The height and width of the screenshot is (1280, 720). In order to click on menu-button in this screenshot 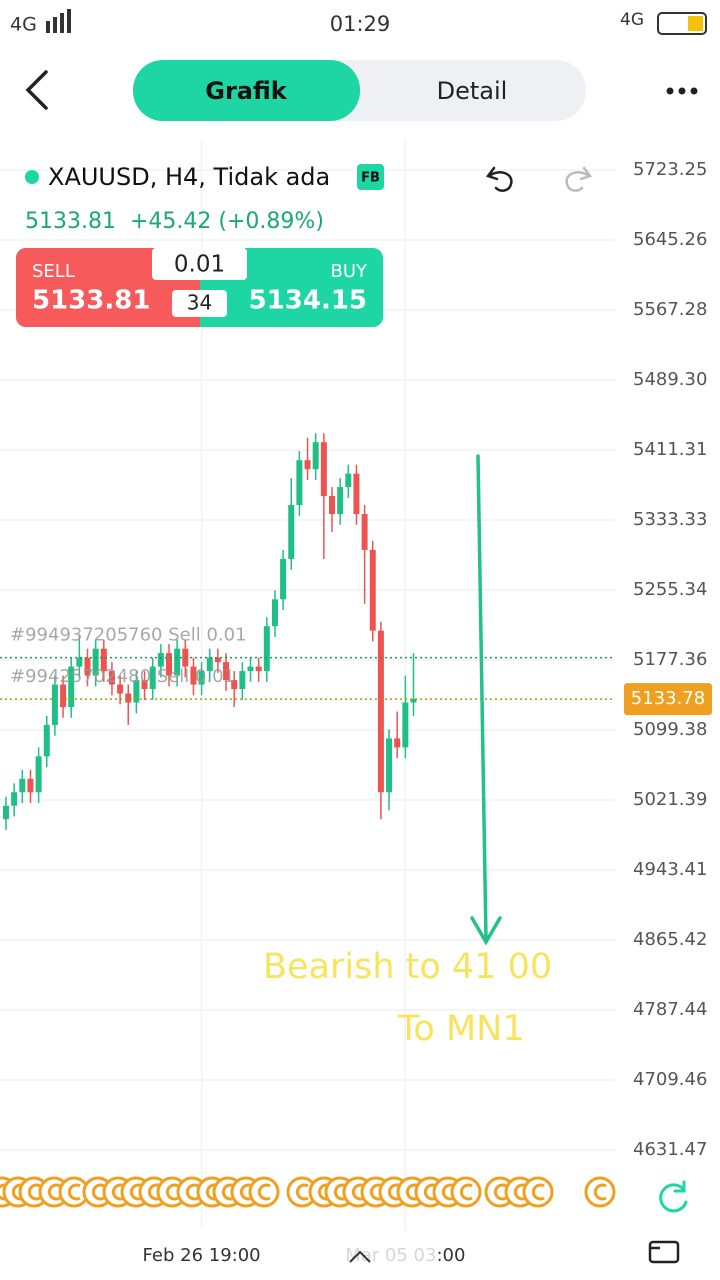, I will do `click(682, 91)`.